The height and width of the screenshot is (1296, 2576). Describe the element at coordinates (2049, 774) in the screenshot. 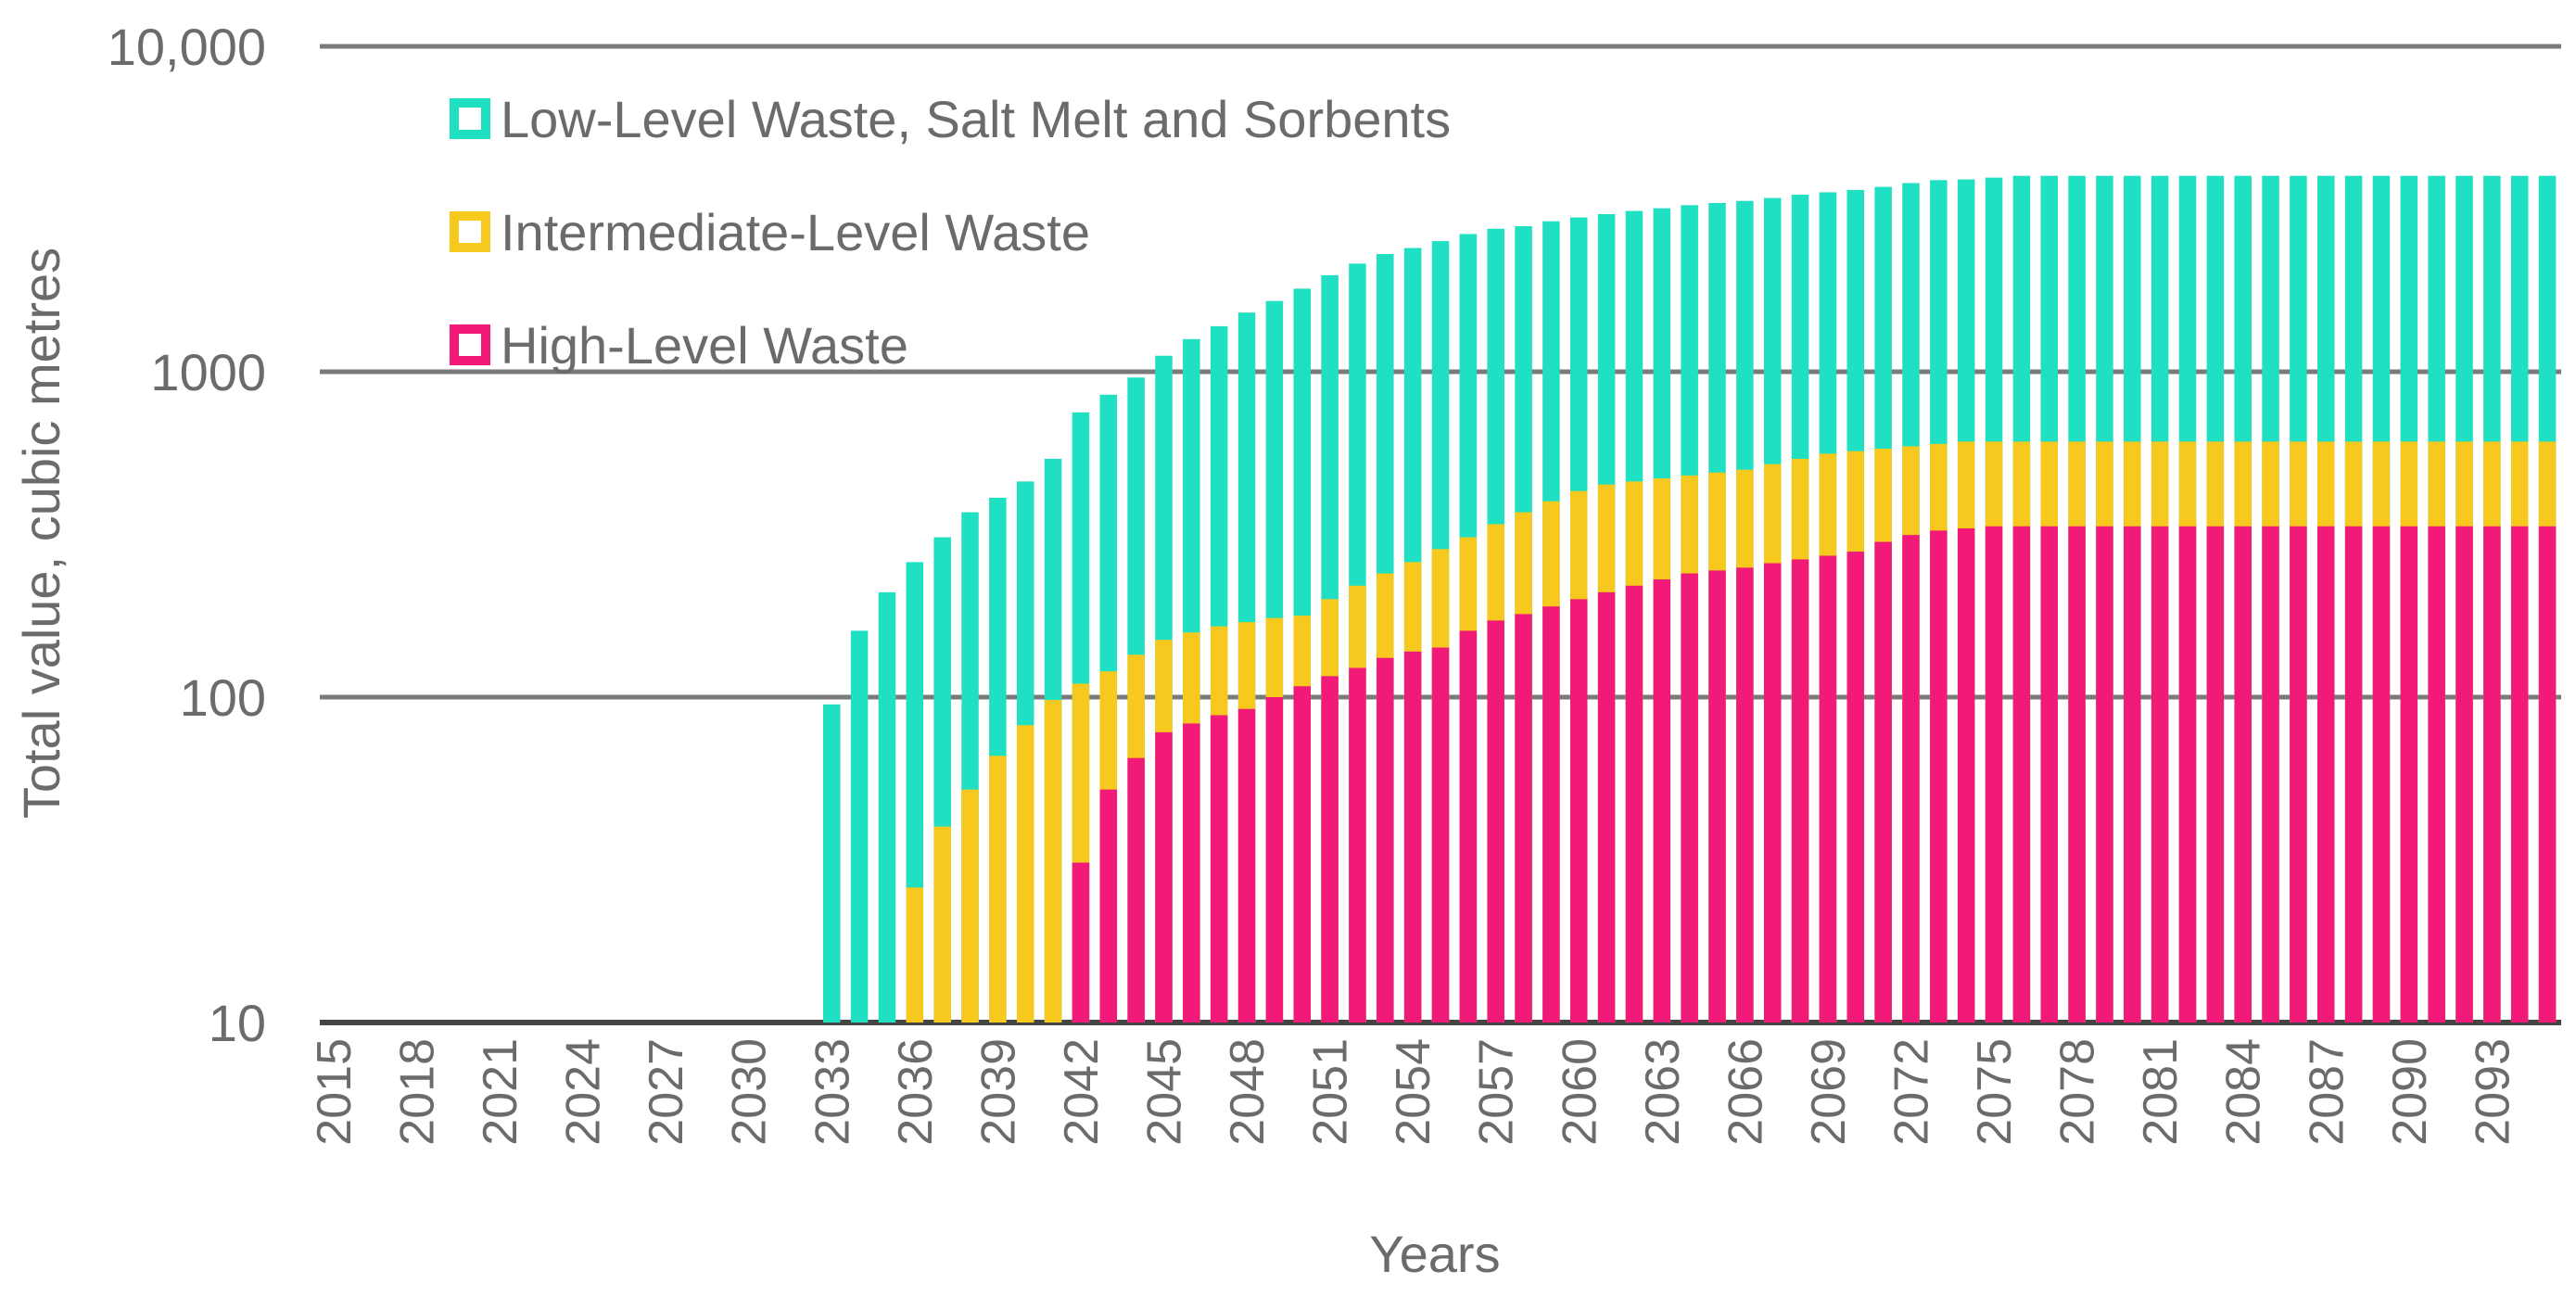

I see `bar-s2-2077` at that location.